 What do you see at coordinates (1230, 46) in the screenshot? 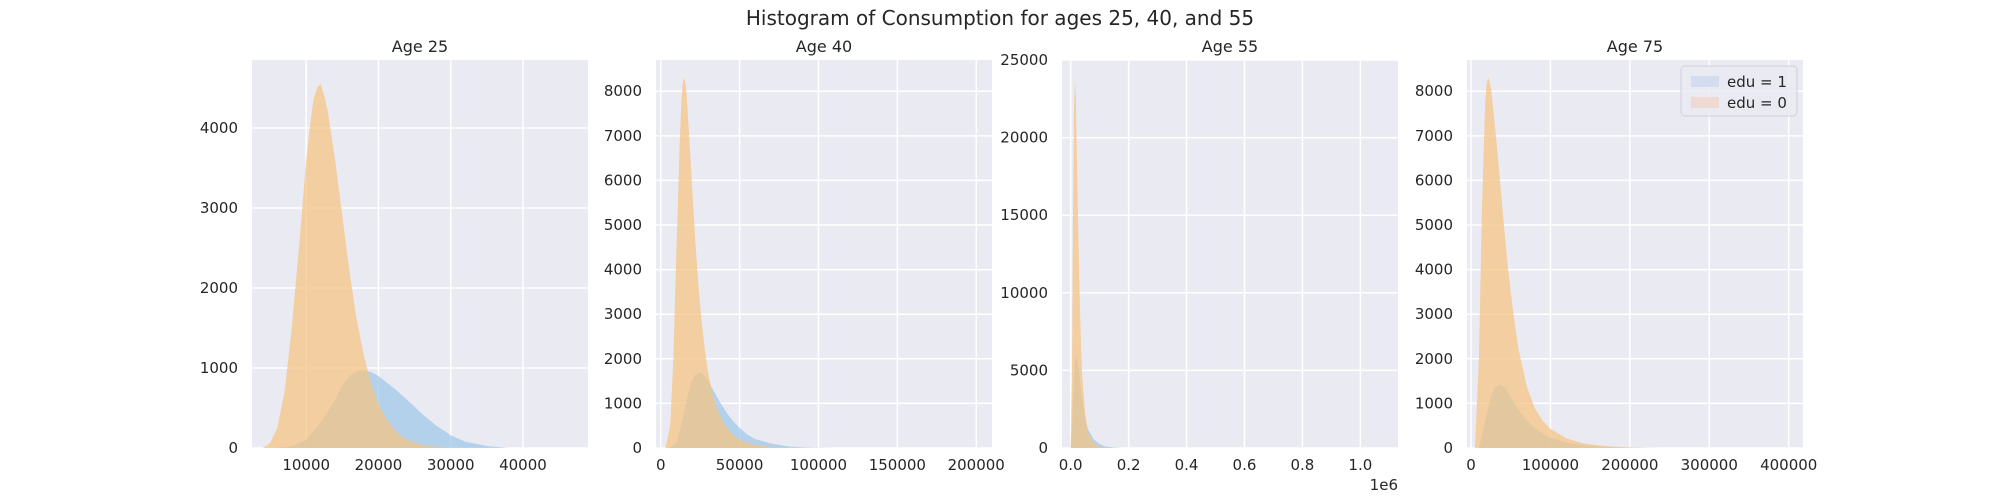
I see `panel-title: Age 55` at bounding box center [1230, 46].